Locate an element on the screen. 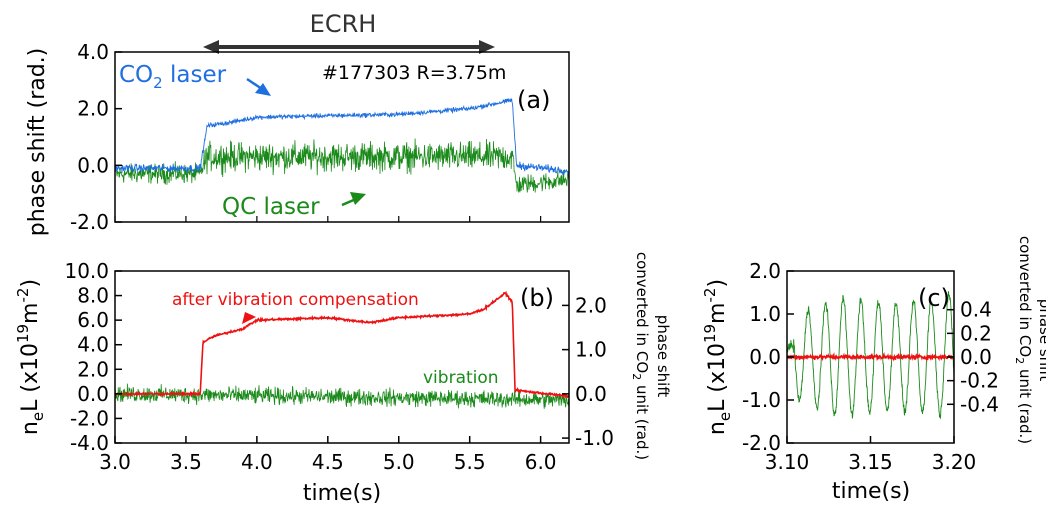 The image size is (1046, 509). x-tick-label: 5.5 is located at coordinates (470, 462).